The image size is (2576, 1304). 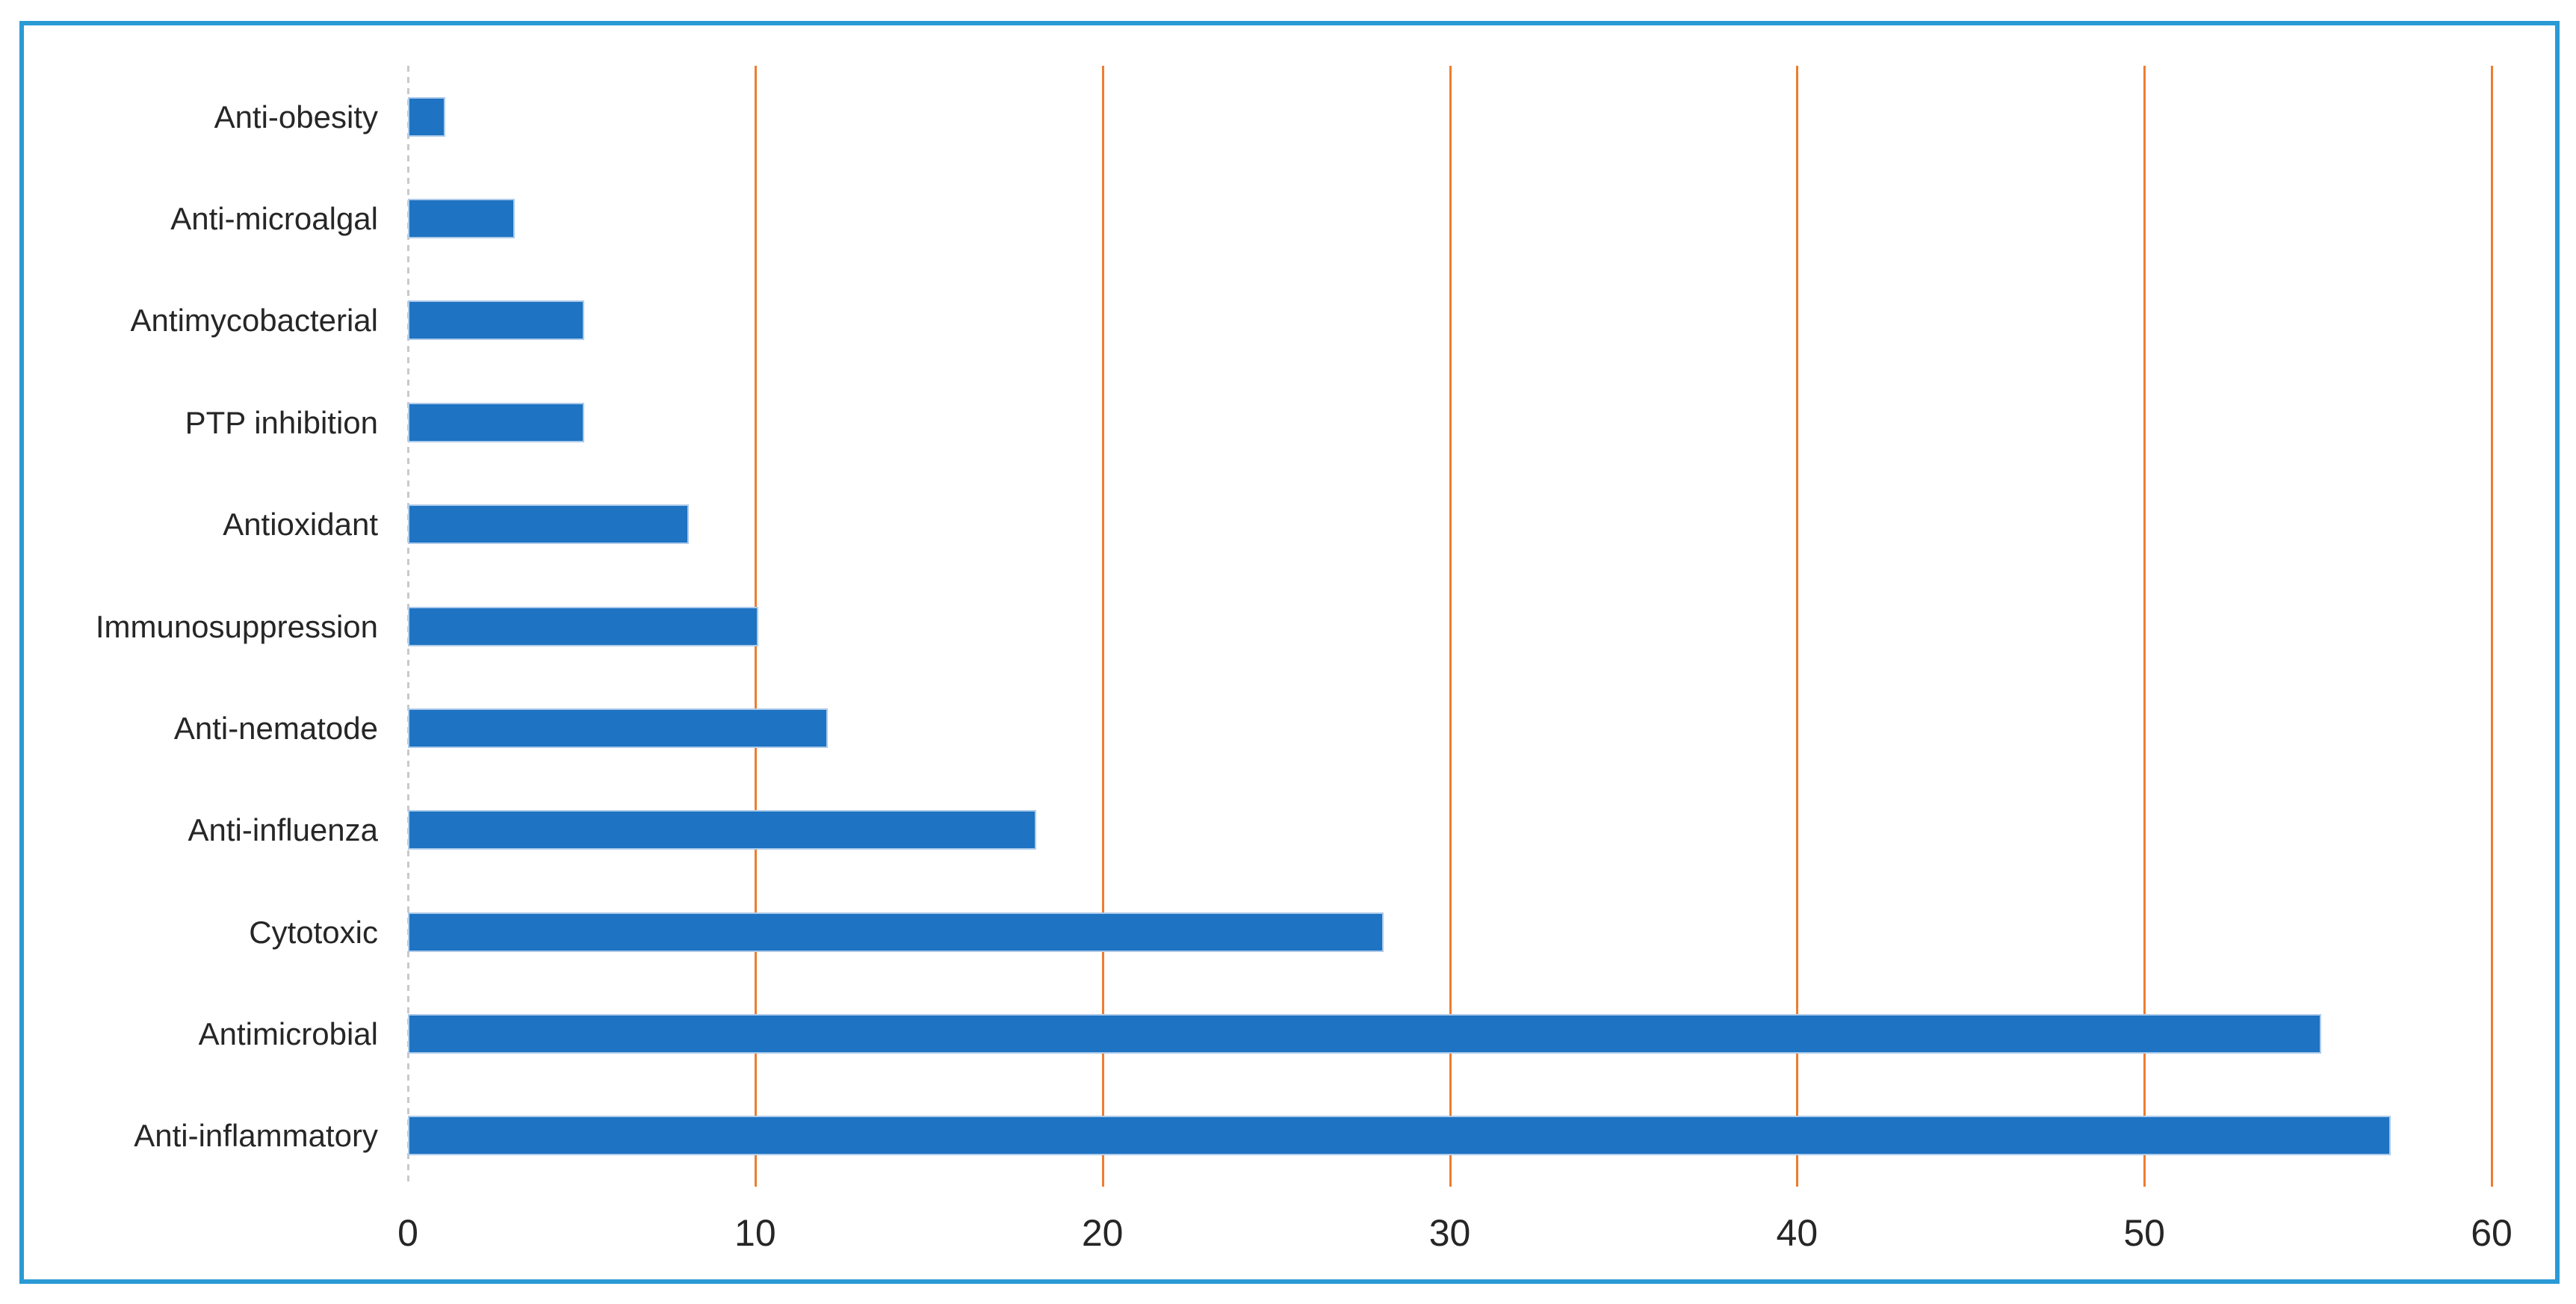 I want to click on bar-anti-influenza, so click(x=722, y=830).